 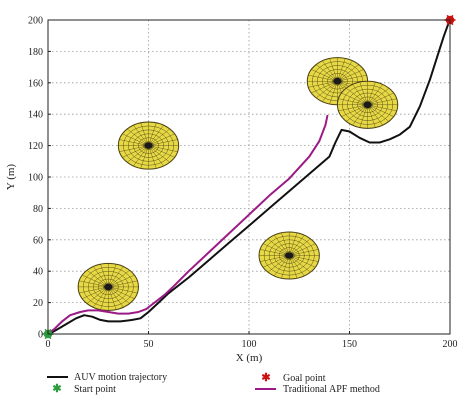 What do you see at coordinates (56, 389) in the screenshot?
I see `legend-marker-start: ✱` at bounding box center [56, 389].